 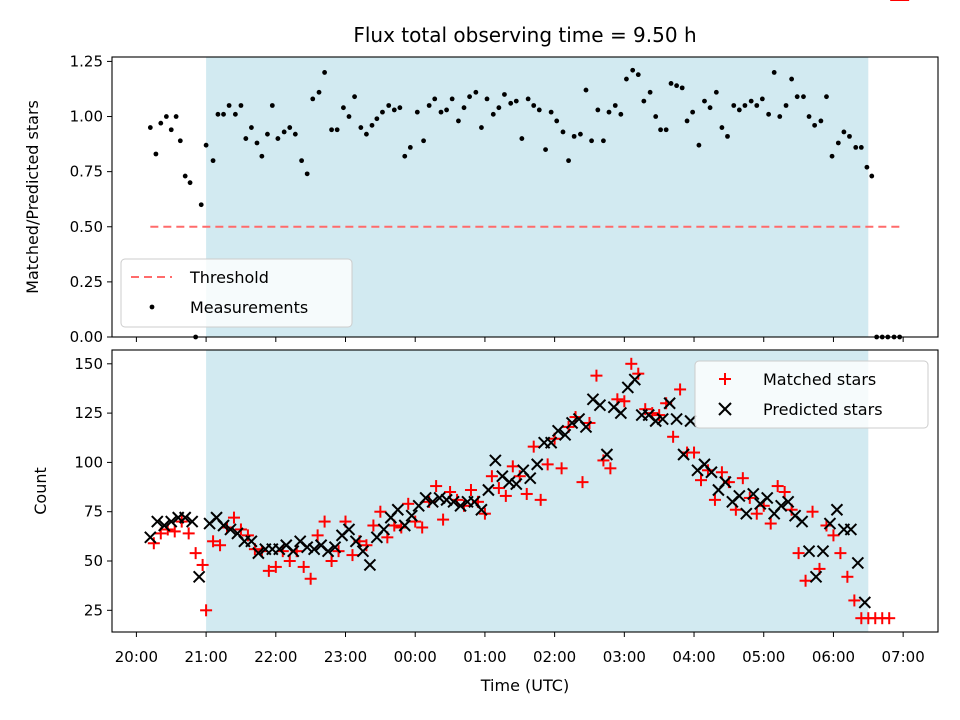 What do you see at coordinates (811, 394) in the screenshot?
I see `bottom-legend-box` at bounding box center [811, 394].